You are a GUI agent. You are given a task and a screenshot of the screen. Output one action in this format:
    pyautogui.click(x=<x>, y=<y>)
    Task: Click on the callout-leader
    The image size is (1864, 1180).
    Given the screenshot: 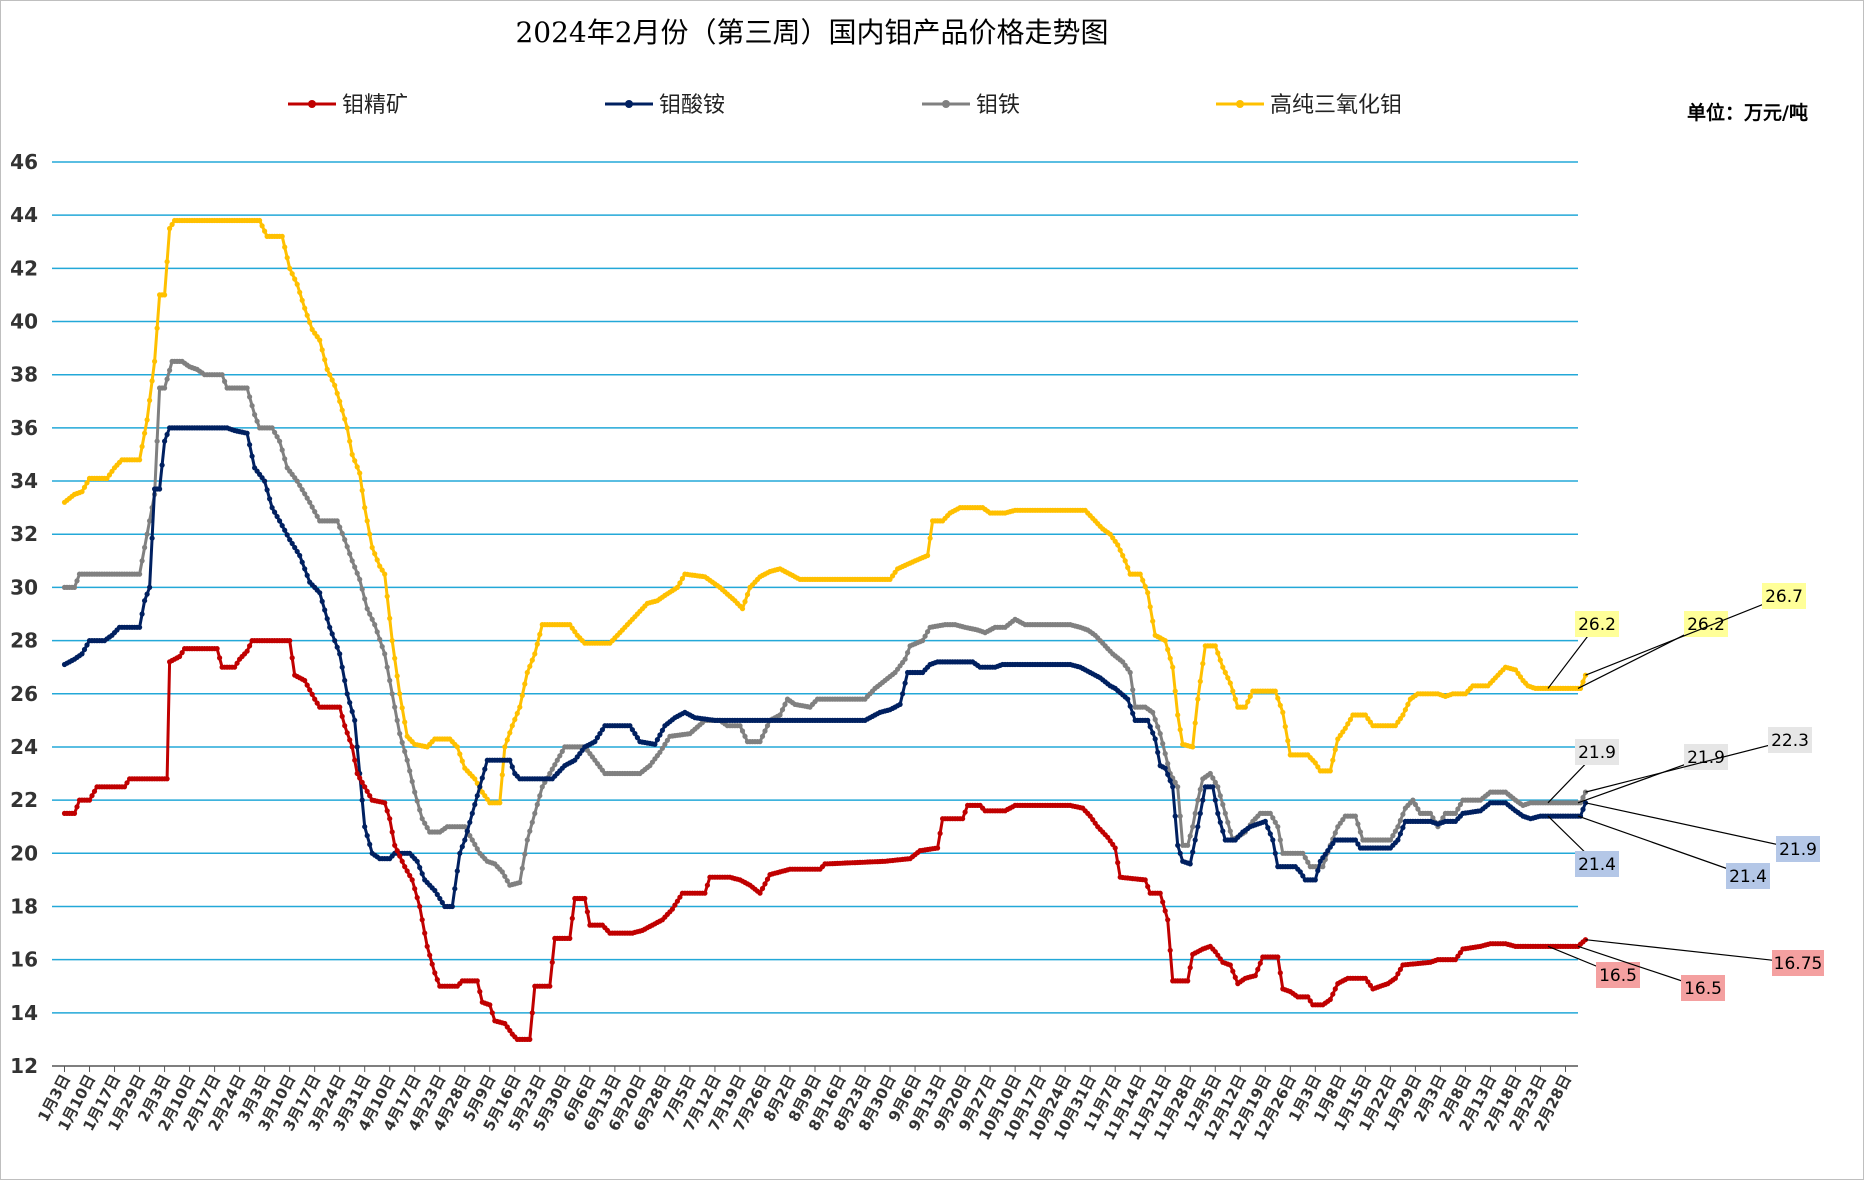 What is the action you would take?
    pyautogui.click(x=1688, y=766)
    